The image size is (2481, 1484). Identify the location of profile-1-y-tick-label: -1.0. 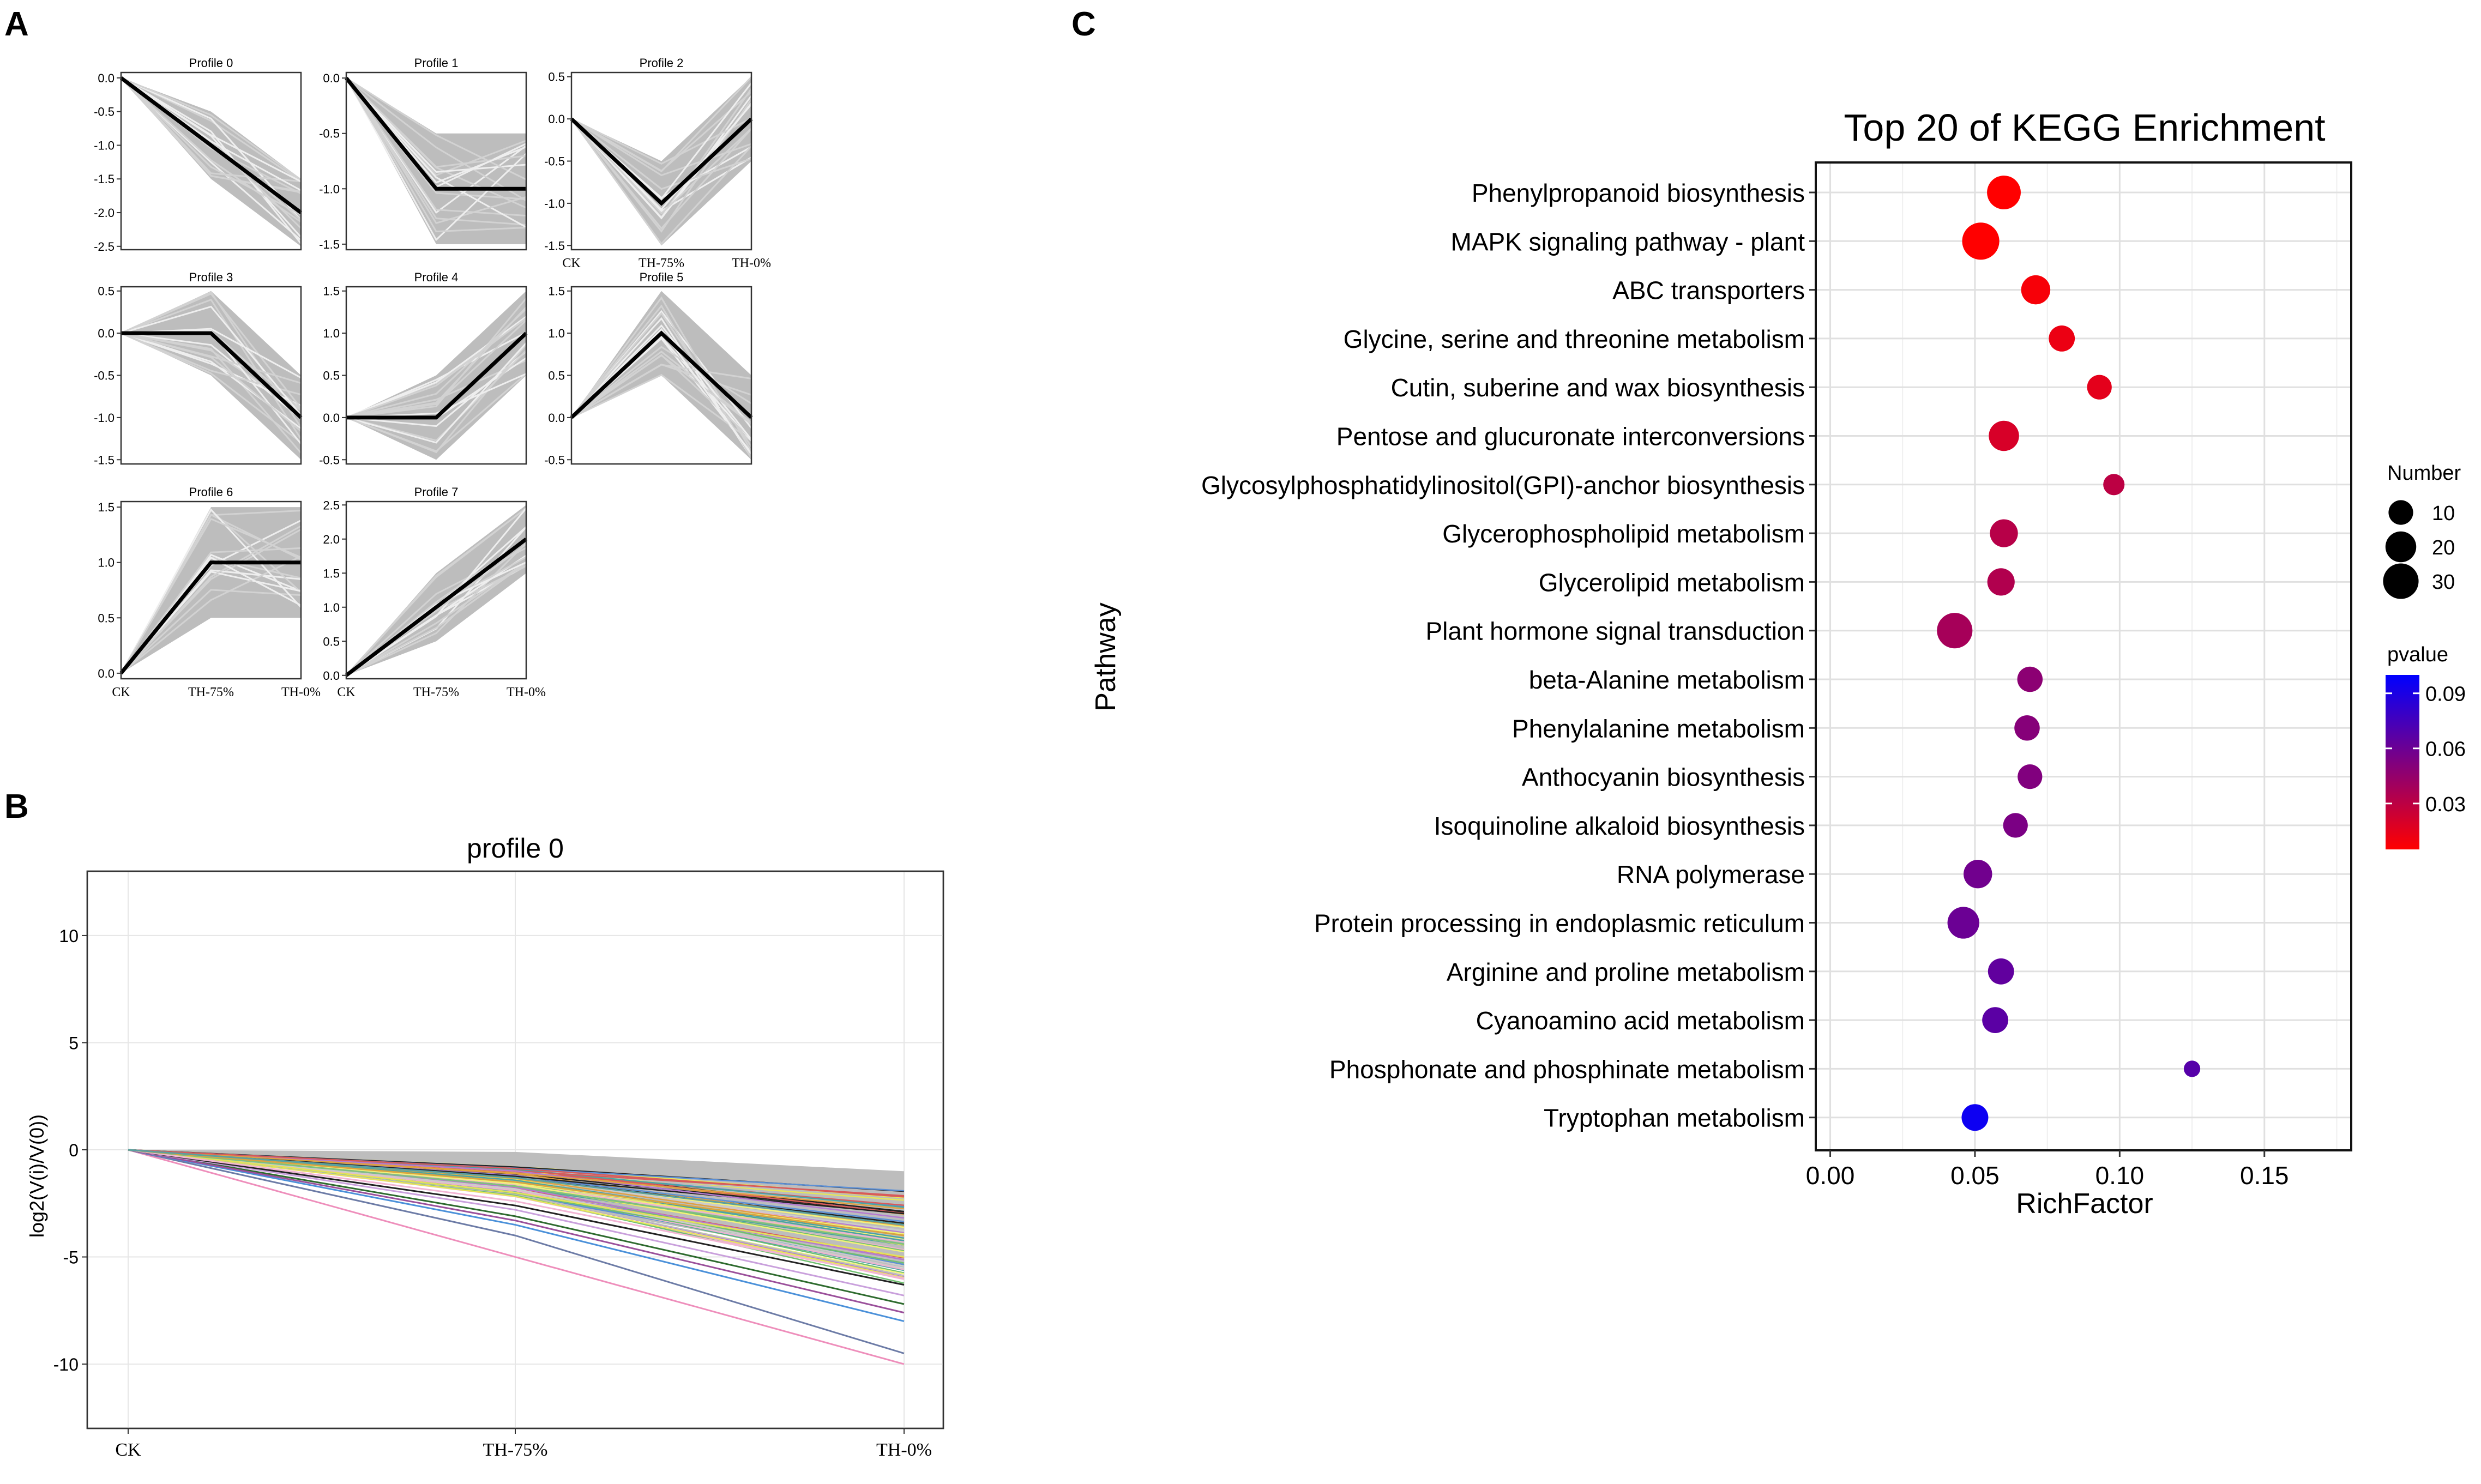
(329, 189).